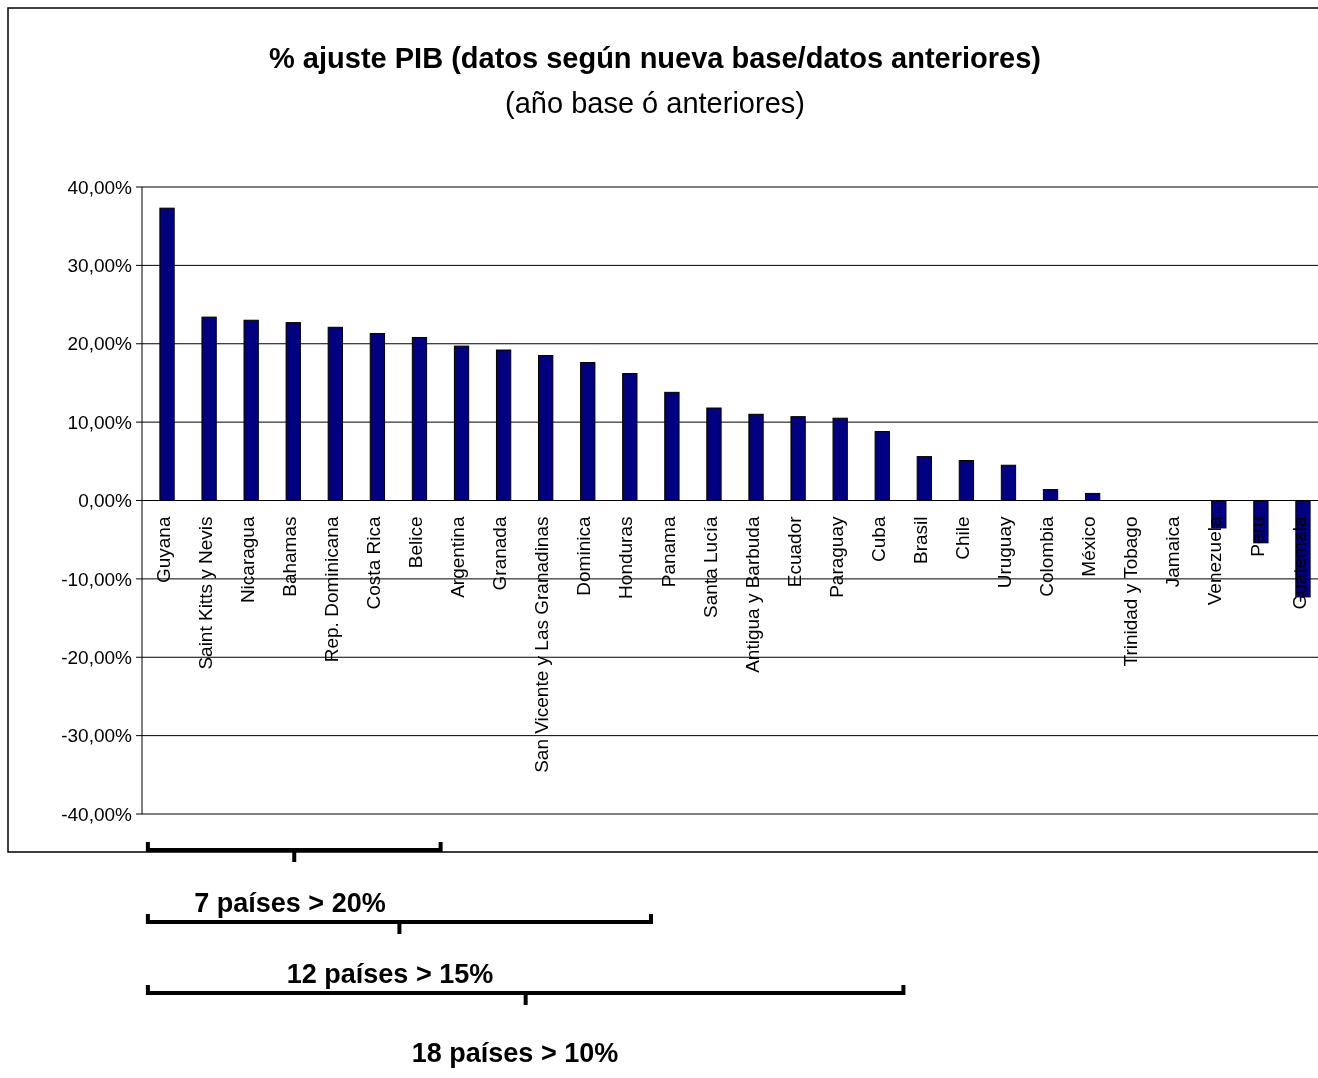 The image size is (1318, 1078). I want to click on x-tick-label: Granada, so click(500, 553).